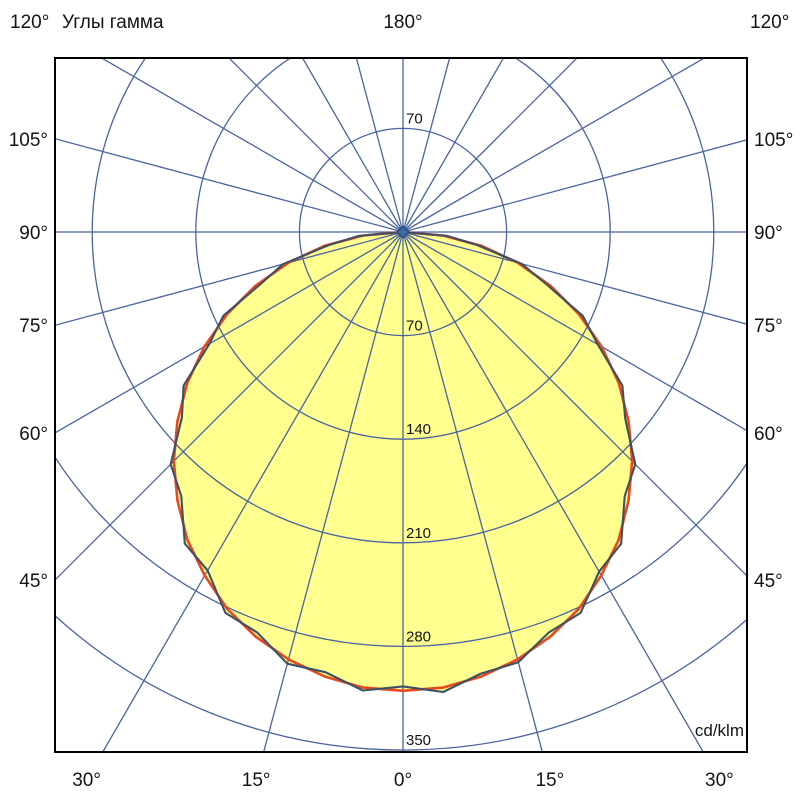 This screenshot has height=800, width=800. What do you see at coordinates (414, 326) in the screenshot?
I see `radial-tick-label: 70` at bounding box center [414, 326].